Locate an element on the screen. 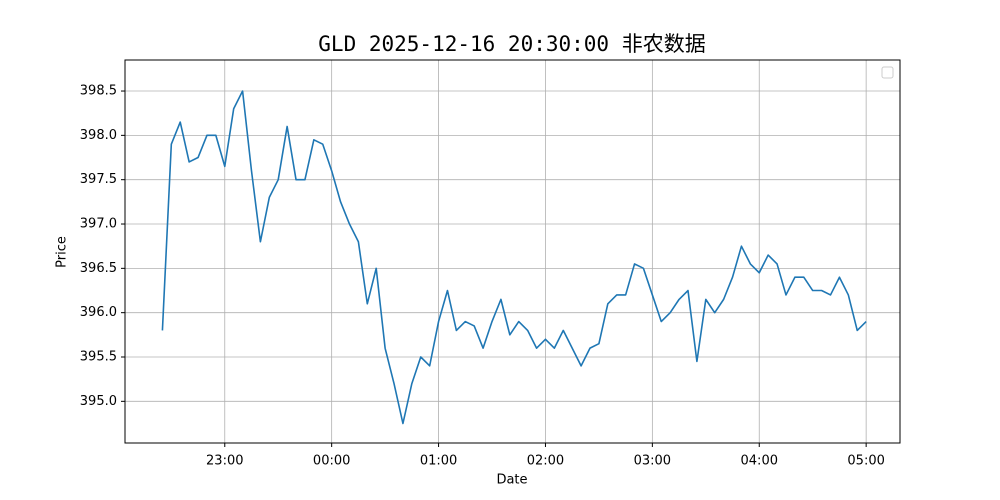  y-tick-label: 396.5 is located at coordinates (98, 268).